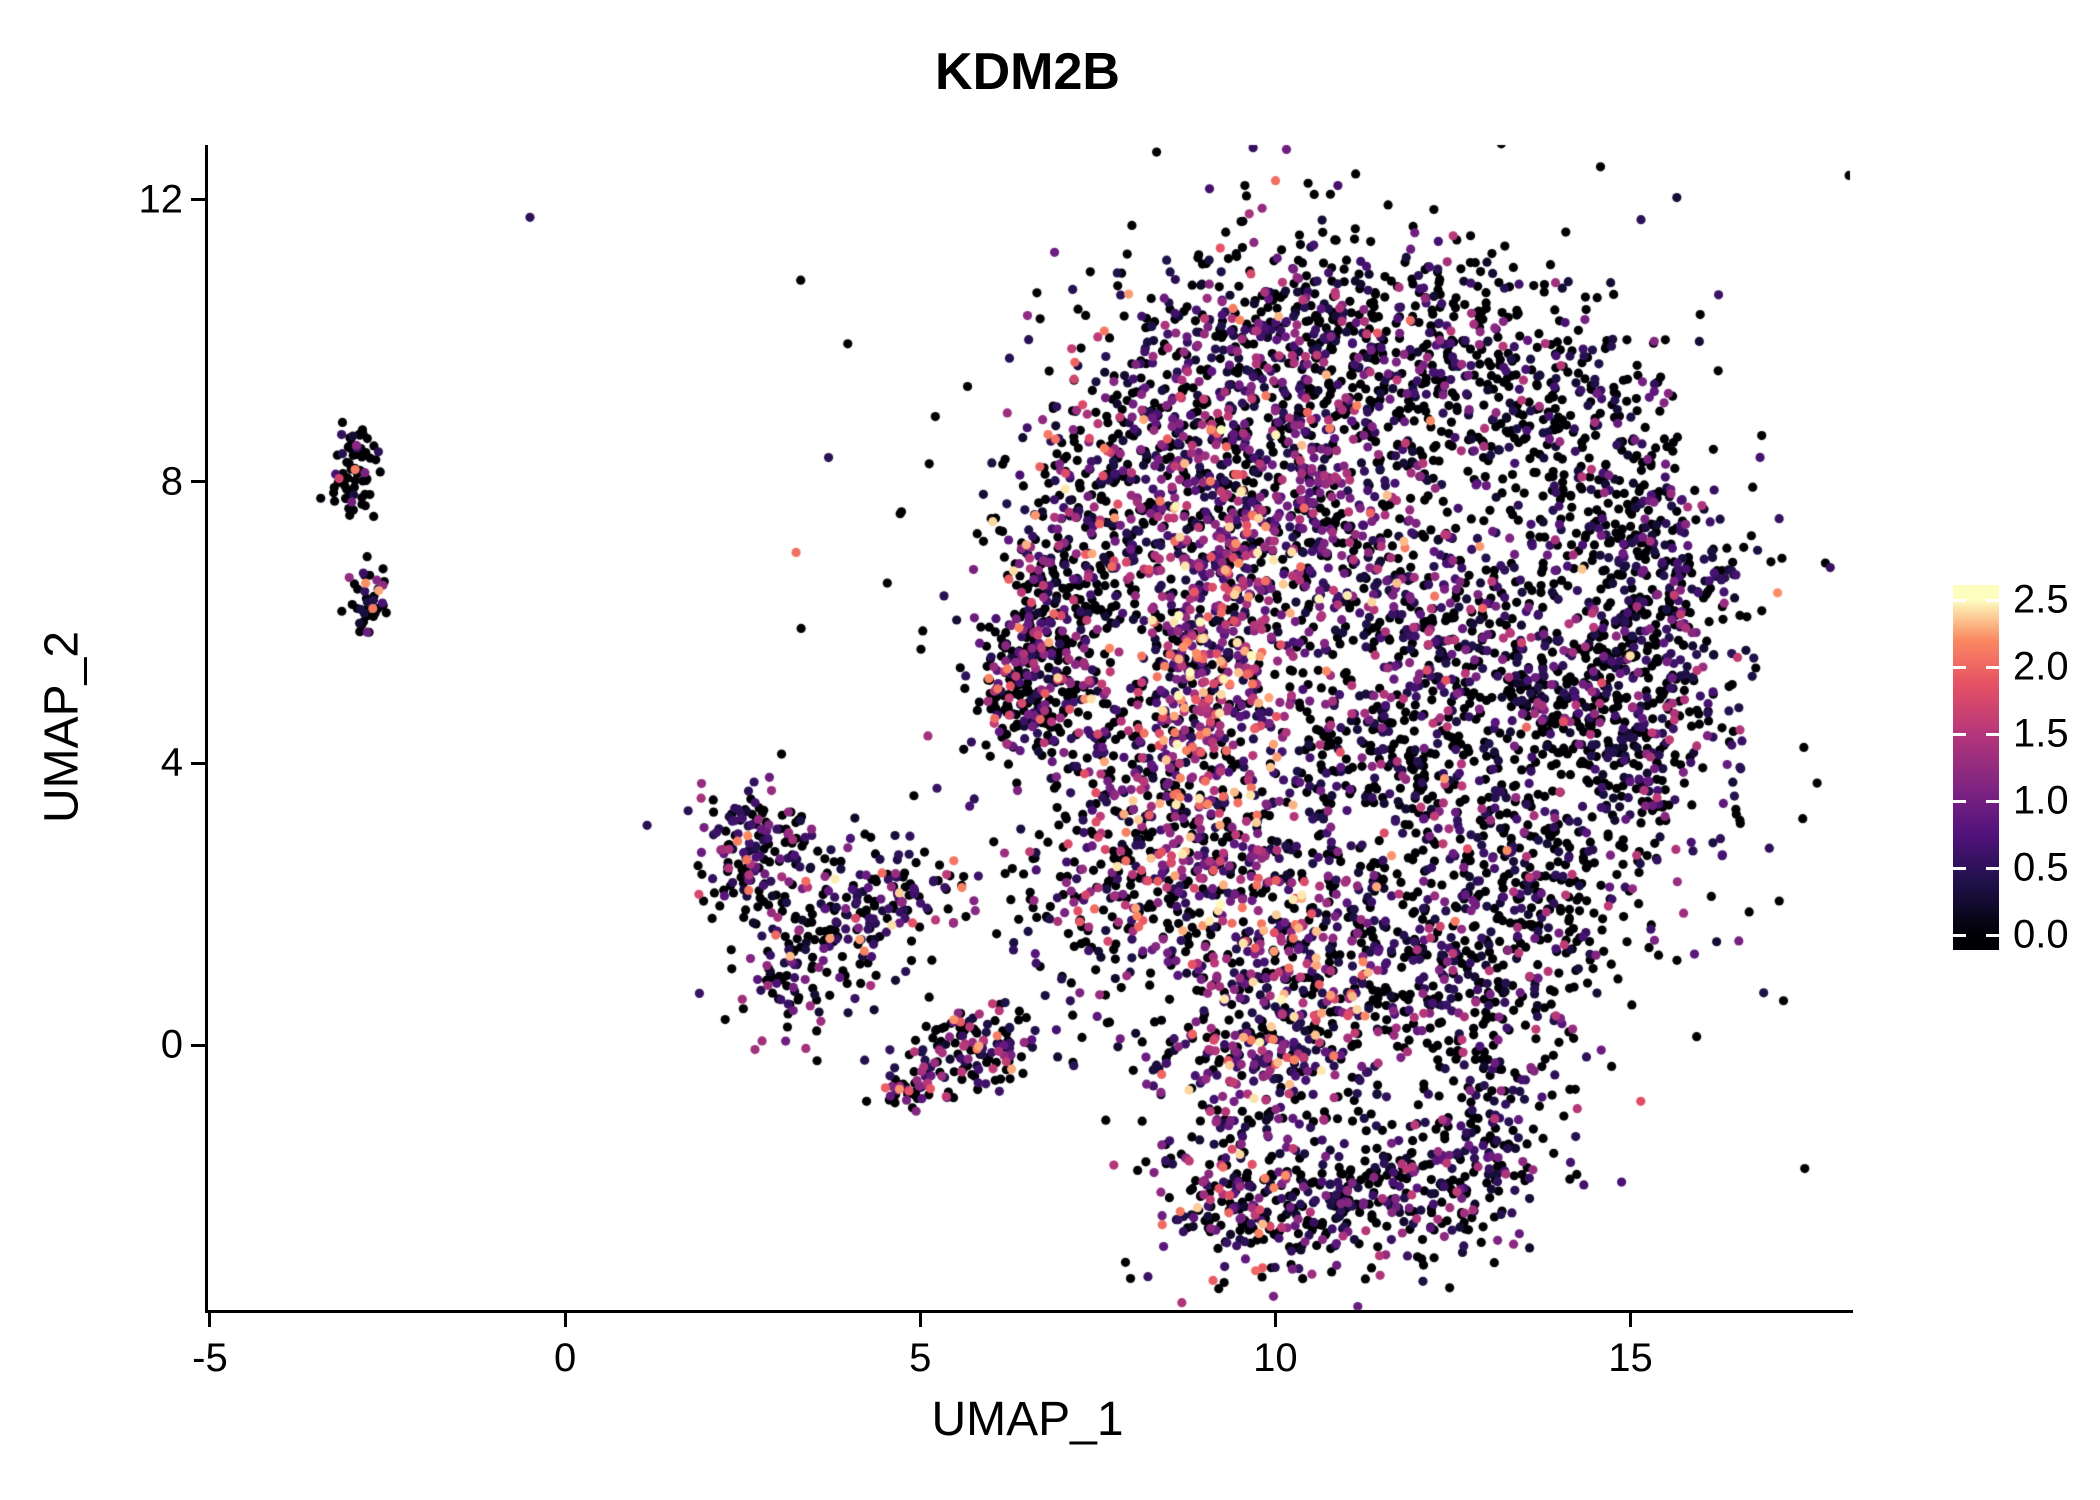 This screenshot has height=1500, width=2100. Describe the element at coordinates (171, 762) in the screenshot. I see `y-tick-label: 4` at that location.